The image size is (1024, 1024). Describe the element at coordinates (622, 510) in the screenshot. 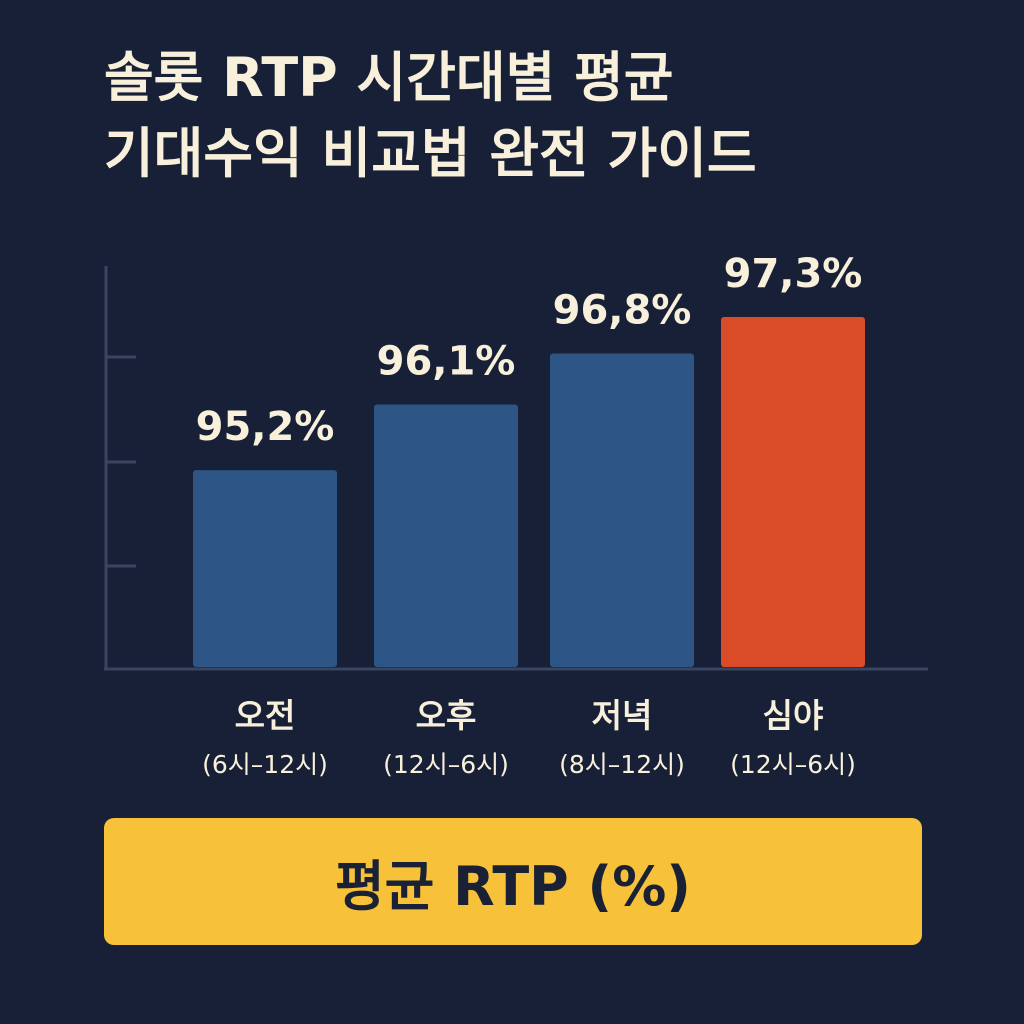

I see `bar-저녁` at that location.